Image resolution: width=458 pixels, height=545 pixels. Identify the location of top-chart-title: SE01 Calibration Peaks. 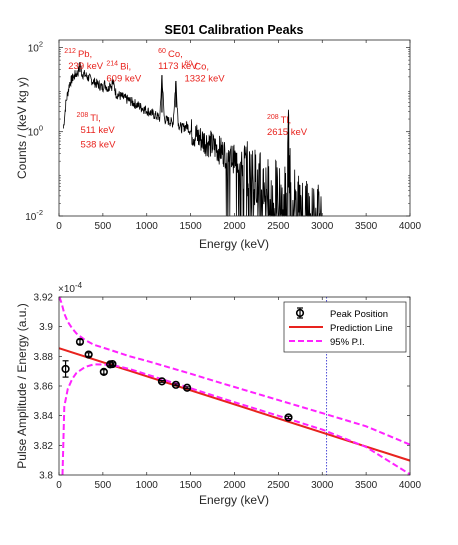
(234, 30).